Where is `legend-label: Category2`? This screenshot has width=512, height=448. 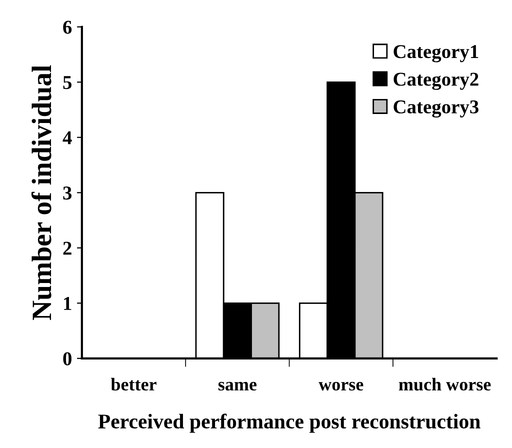
legend-label: Category2 is located at coordinates (436, 81).